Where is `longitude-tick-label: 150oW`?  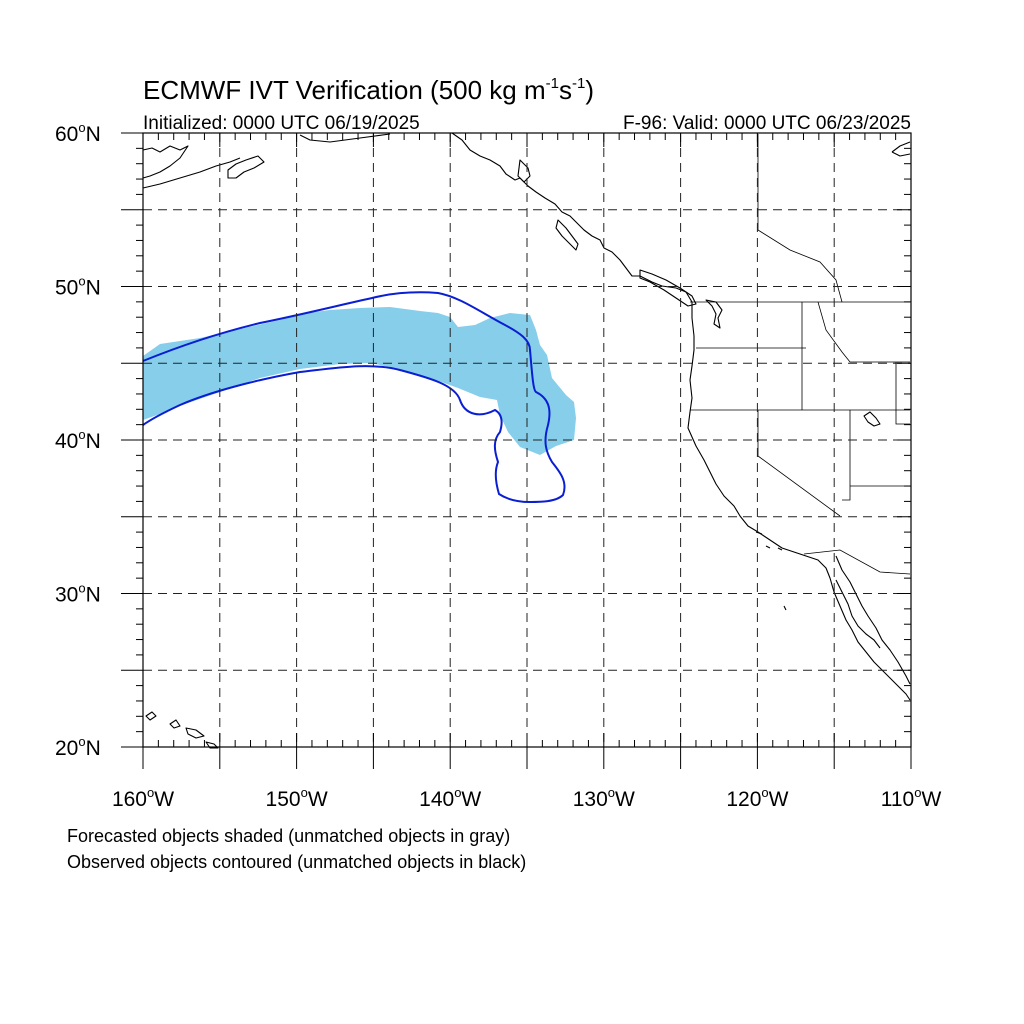
longitude-tick-label: 150oW is located at coordinates (297, 798).